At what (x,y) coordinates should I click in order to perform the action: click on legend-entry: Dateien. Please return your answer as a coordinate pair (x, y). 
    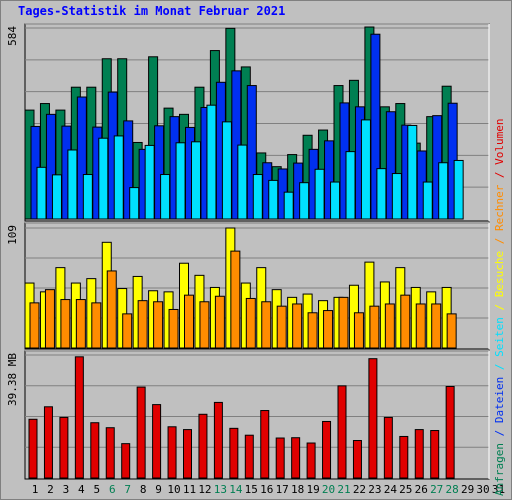
    Looking at the image, I should click on (499, 400).